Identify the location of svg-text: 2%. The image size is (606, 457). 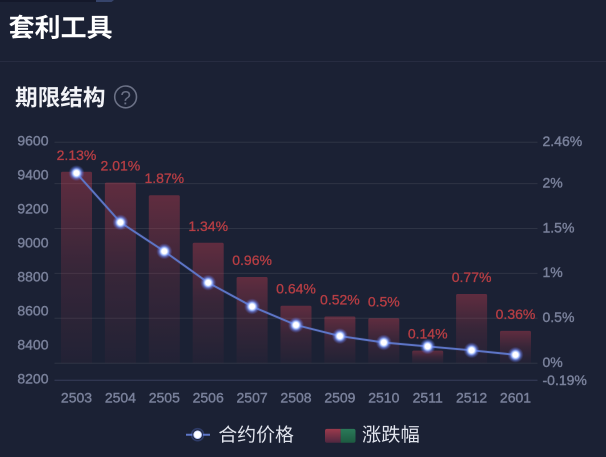
(553, 182).